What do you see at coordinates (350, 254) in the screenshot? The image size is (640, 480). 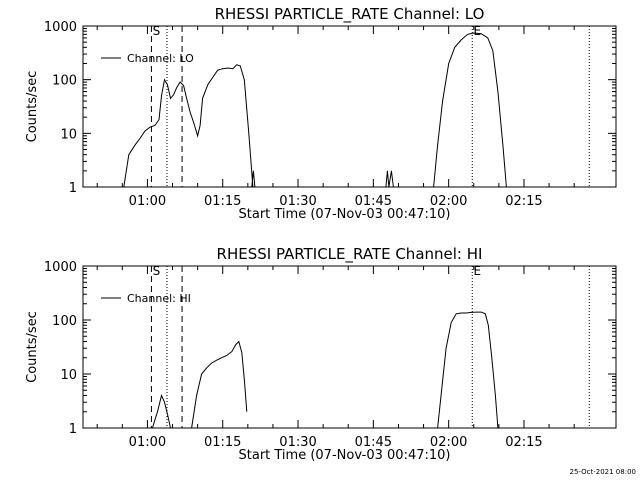 I see `chart-title: RHESSI PARTICLE_RATE Channel: HI` at bounding box center [350, 254].